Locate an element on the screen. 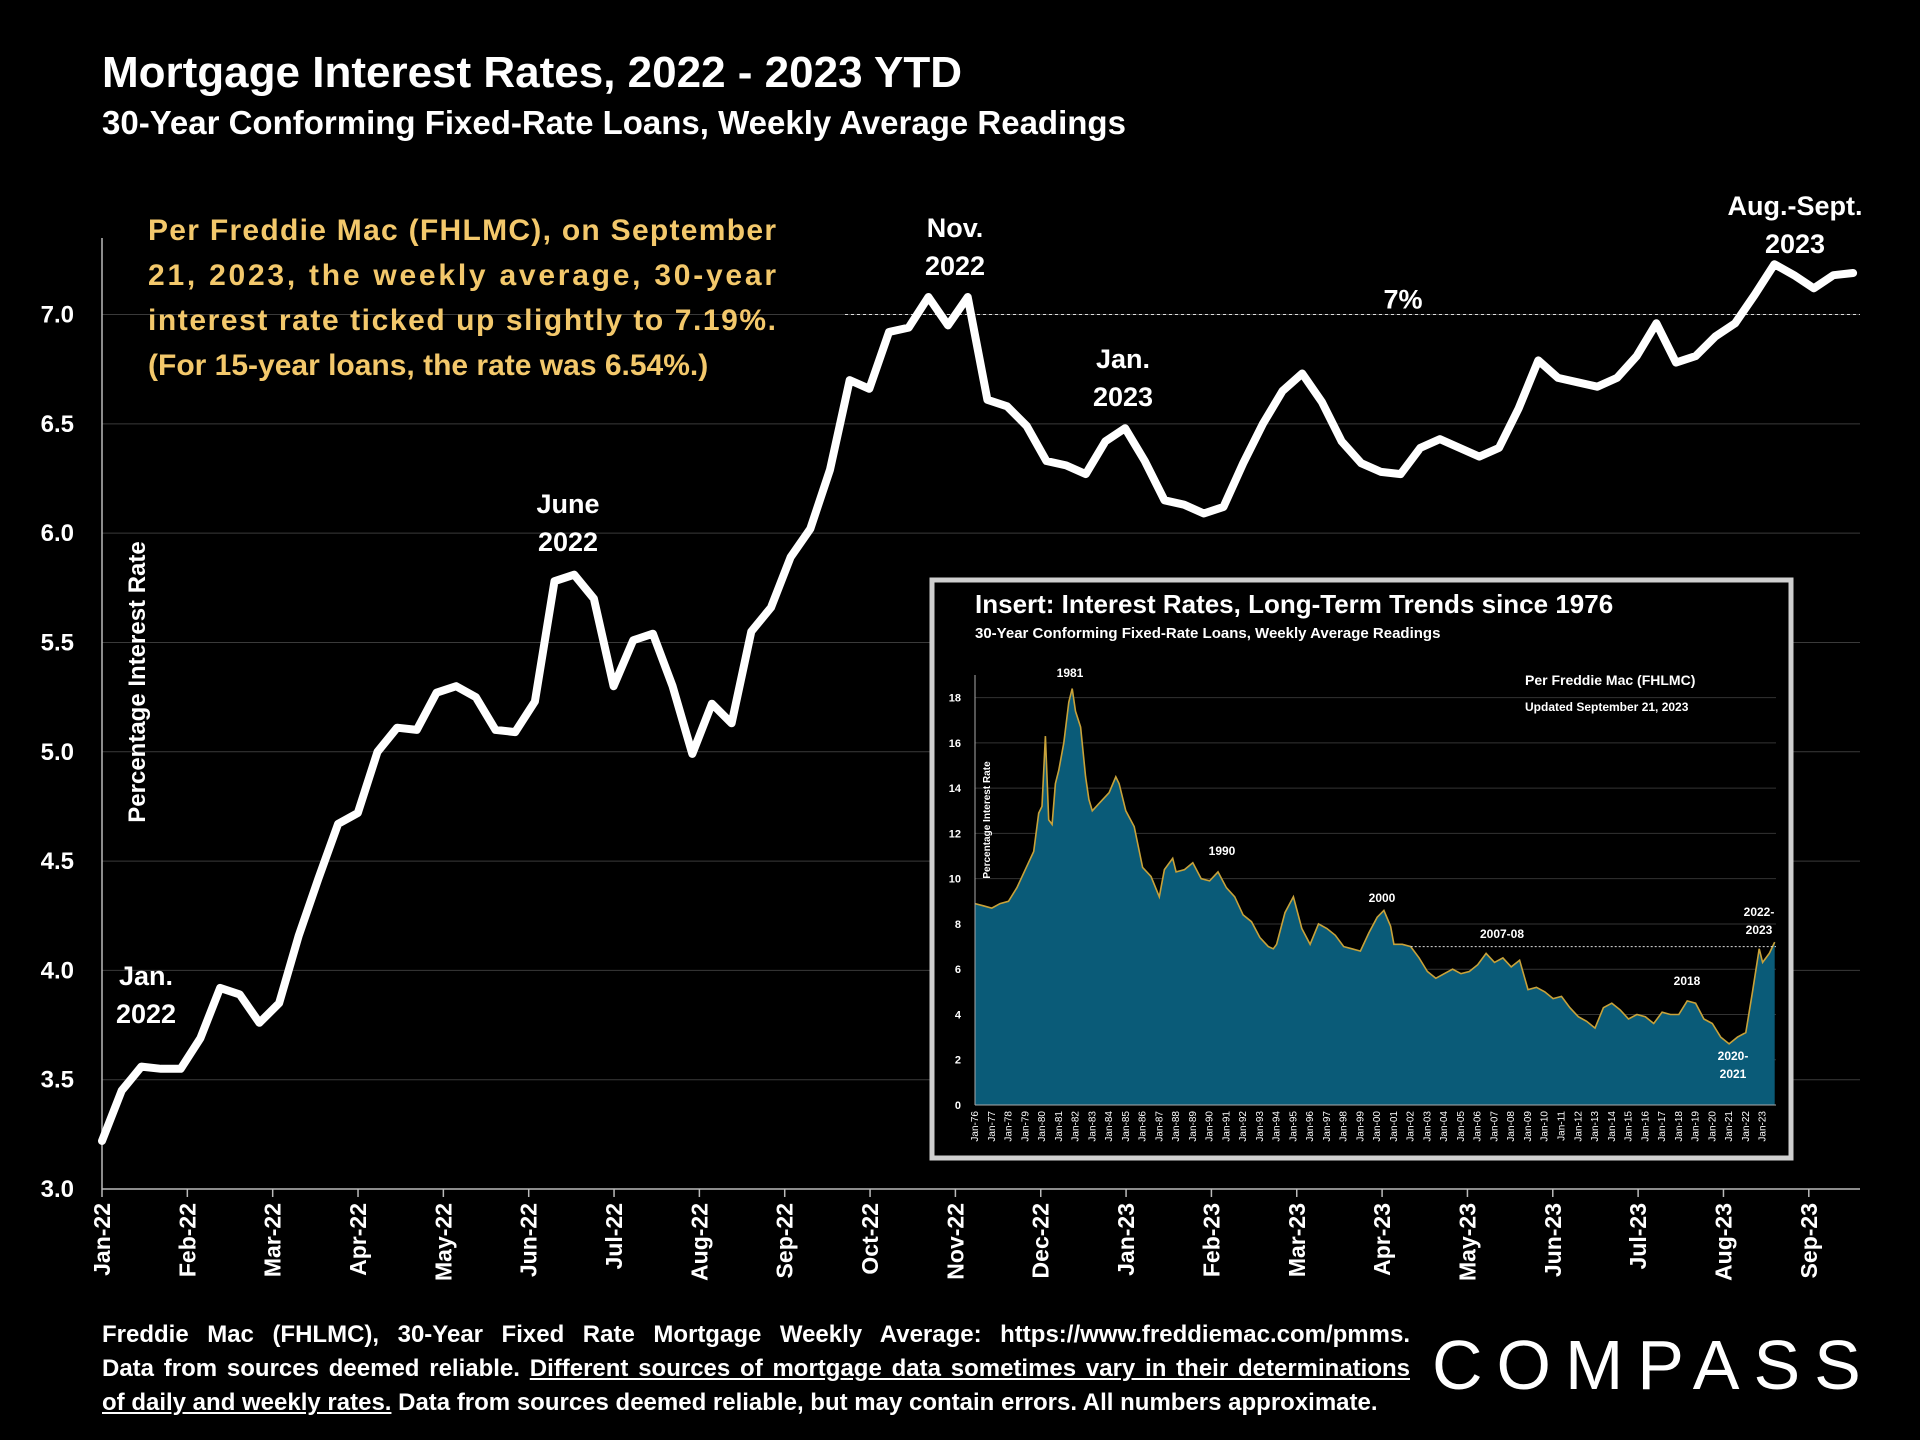 The image size is (1920, 1440). inset-x-tick-label: Jan-98 is located at coordinates (1344, 1126).